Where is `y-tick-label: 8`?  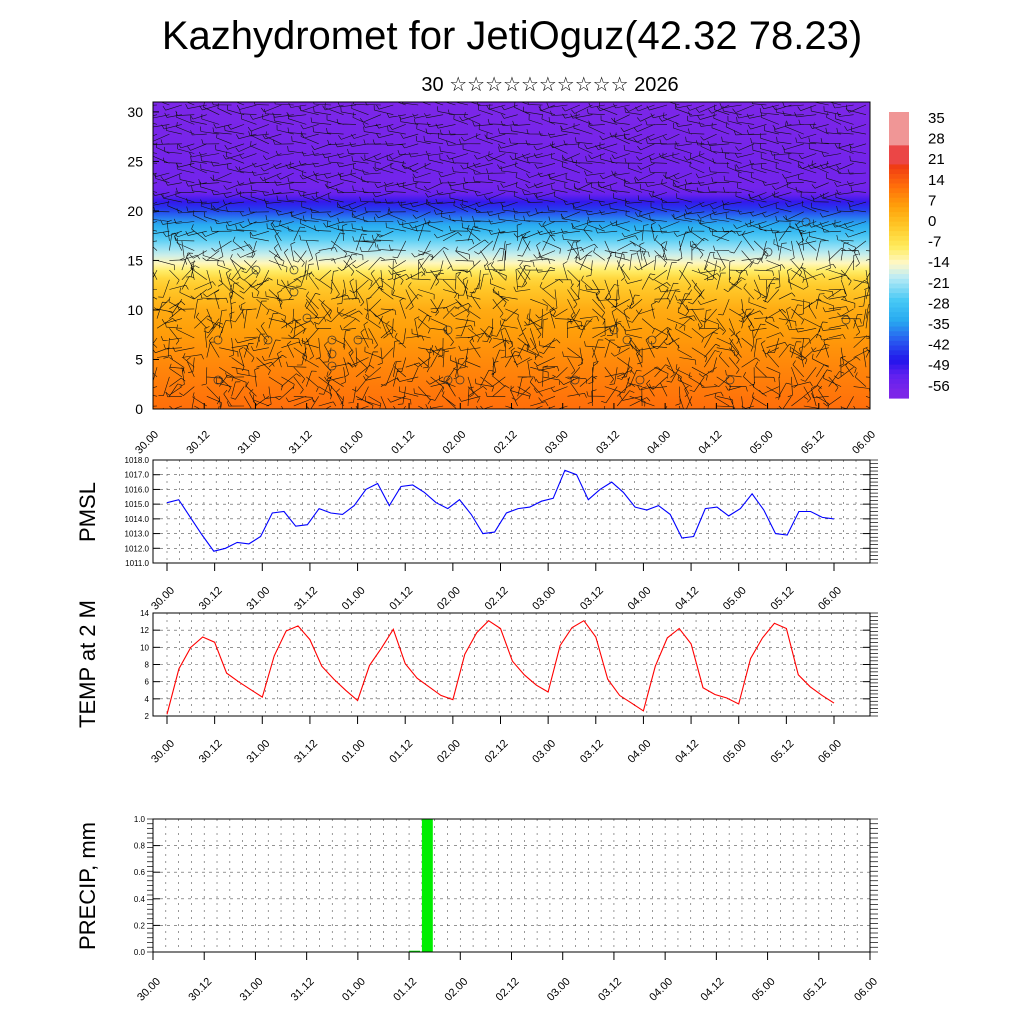 y-tick-label: 8 is located at coordinates (147, 665).